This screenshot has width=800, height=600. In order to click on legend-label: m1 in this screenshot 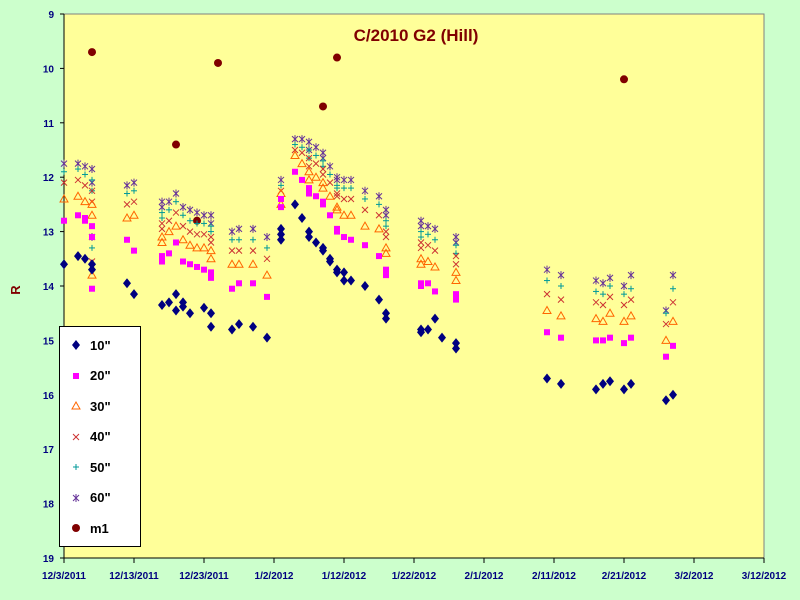, I will do `click(99, 528)`.